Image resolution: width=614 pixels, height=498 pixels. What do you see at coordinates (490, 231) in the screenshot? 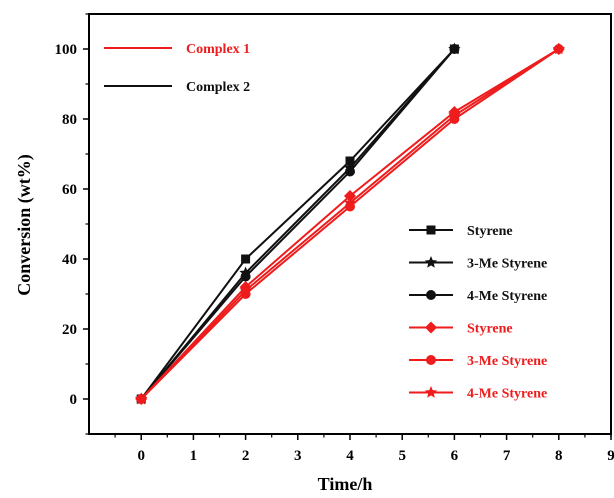
I see `legend-label-0: Styrene` at bounding box center [490, 231].